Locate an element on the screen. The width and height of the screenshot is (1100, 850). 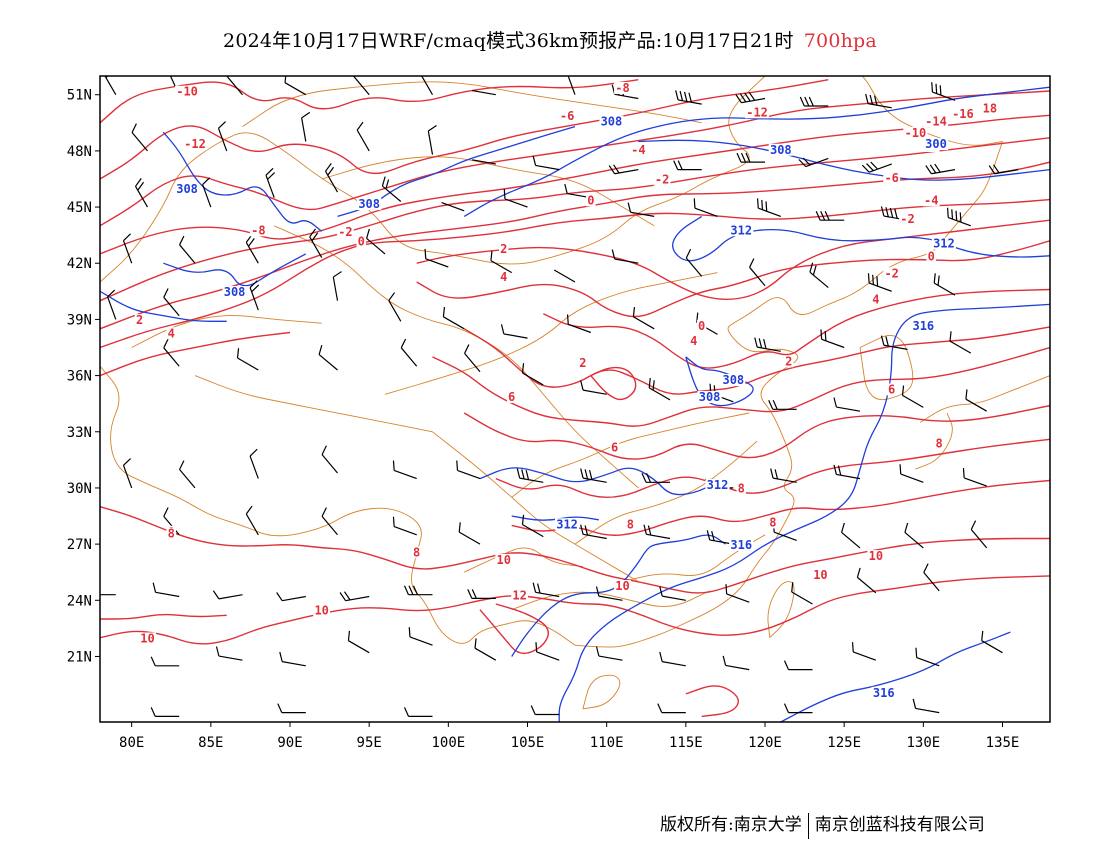
isotherm-label: 2 is located at coordinates (788, 361).